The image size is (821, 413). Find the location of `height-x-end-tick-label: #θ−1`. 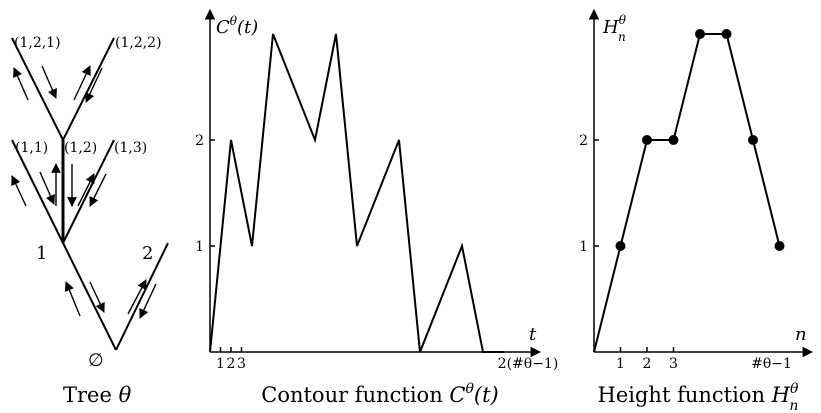

height-x-end-tick-label: #θ−1 is located at coordinates (771, 364).